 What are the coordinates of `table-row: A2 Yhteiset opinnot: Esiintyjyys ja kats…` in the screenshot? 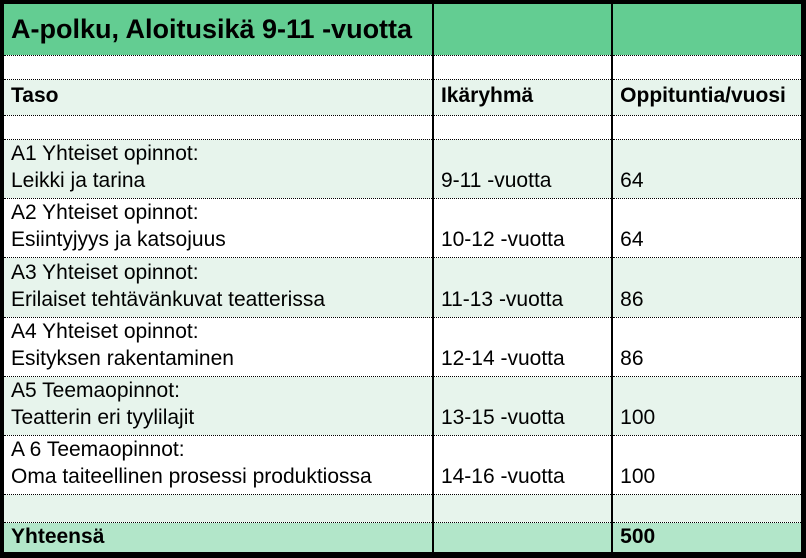 It's located at (403, 228).